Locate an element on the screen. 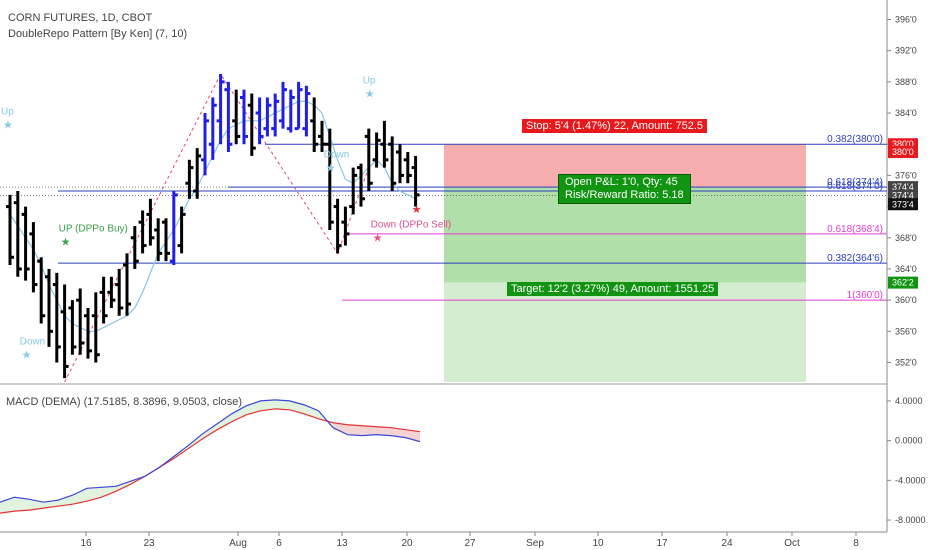  time-tick-label: Aug is located at coordinates (238, 543).